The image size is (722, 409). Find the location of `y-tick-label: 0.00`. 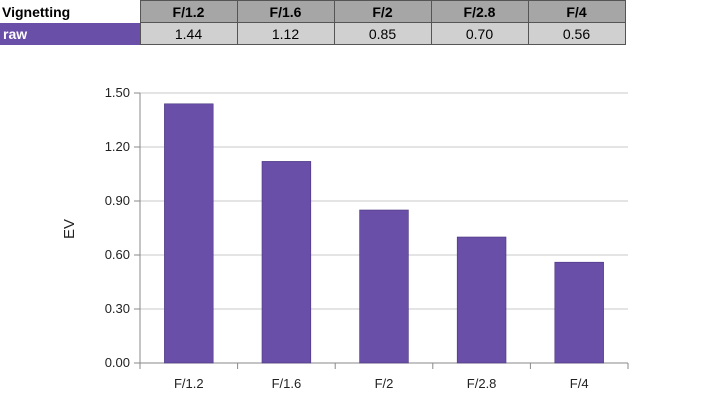

y-tick-label: 0.00 is located at coordinates (117, 362).